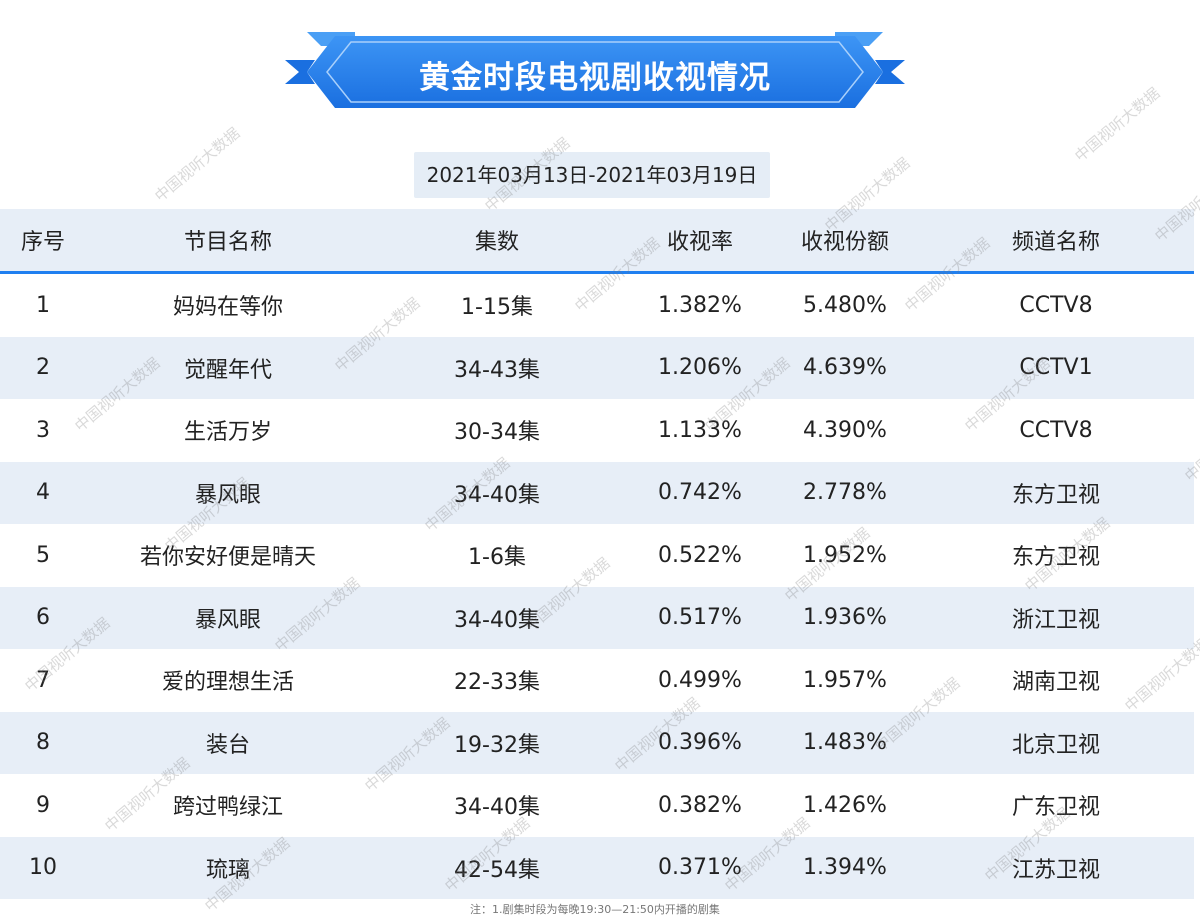 The height and width of the screenshot is (917, 1200). Describe the element at coordinates (845, 743) in the screenshot. I see `cell-share: 1.483%` at that location.